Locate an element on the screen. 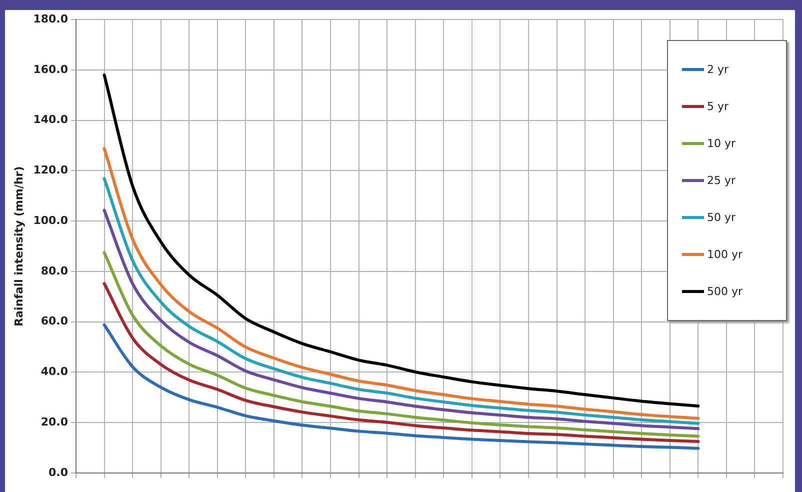 The height and width of the screenshot is (492, 802). legend-label: 50 yr is located at coordinates (721, 217).